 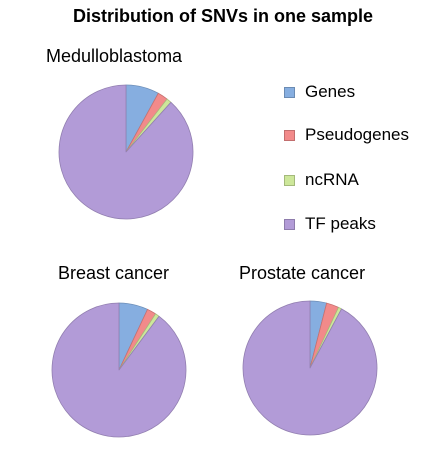 What do you see at coordinates (332, 179) in the screenshot?
I see `legend-label-ncrna: ncRNA` at bounding box center [332, 179].